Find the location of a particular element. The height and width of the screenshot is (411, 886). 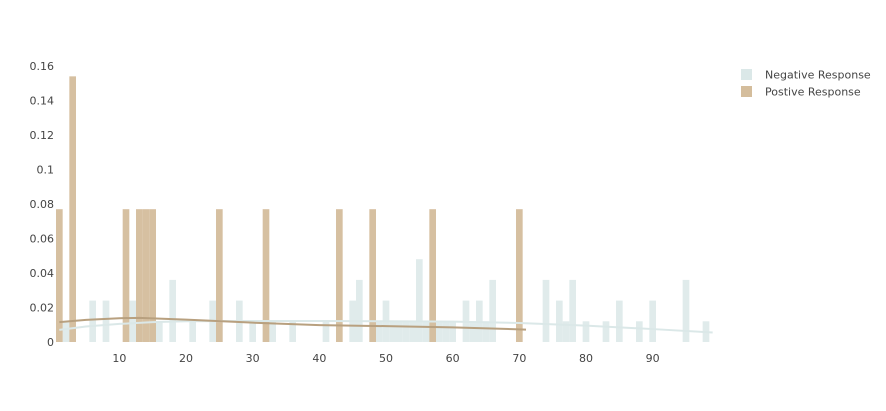

y-tick-label: 0.02 is located at coordinates (42, 308).